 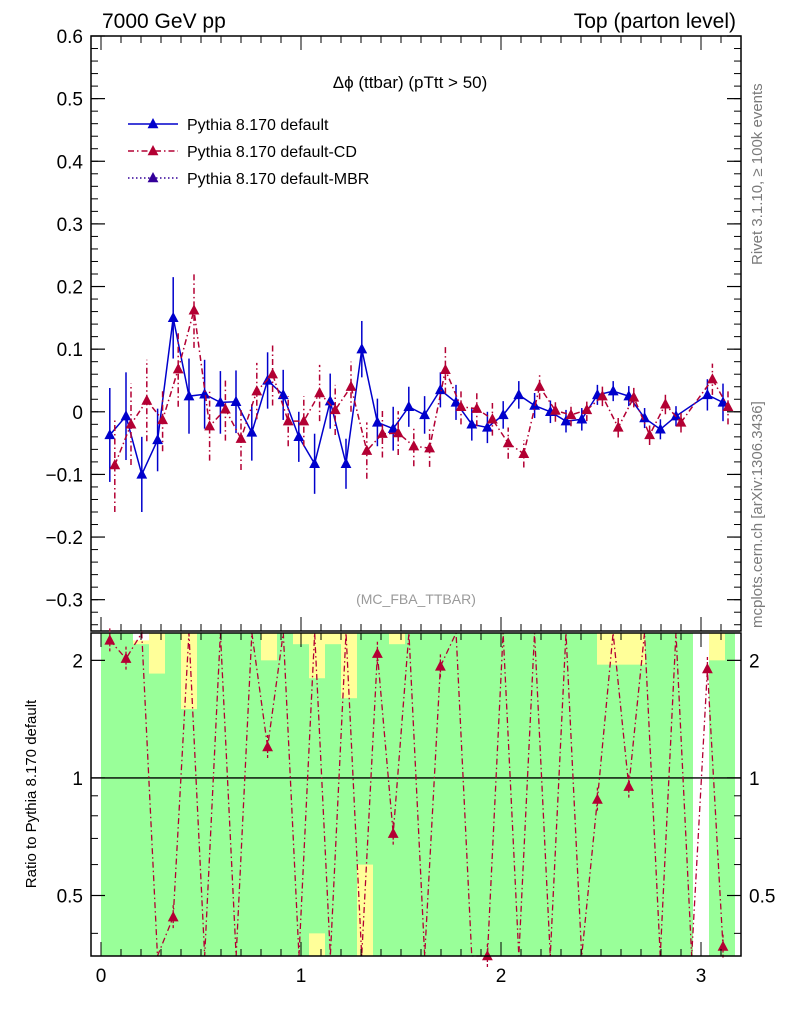 What do you see at coordinates (421, 388) in the screenshot?
I see `series-line` at bounding box center [421, 388].